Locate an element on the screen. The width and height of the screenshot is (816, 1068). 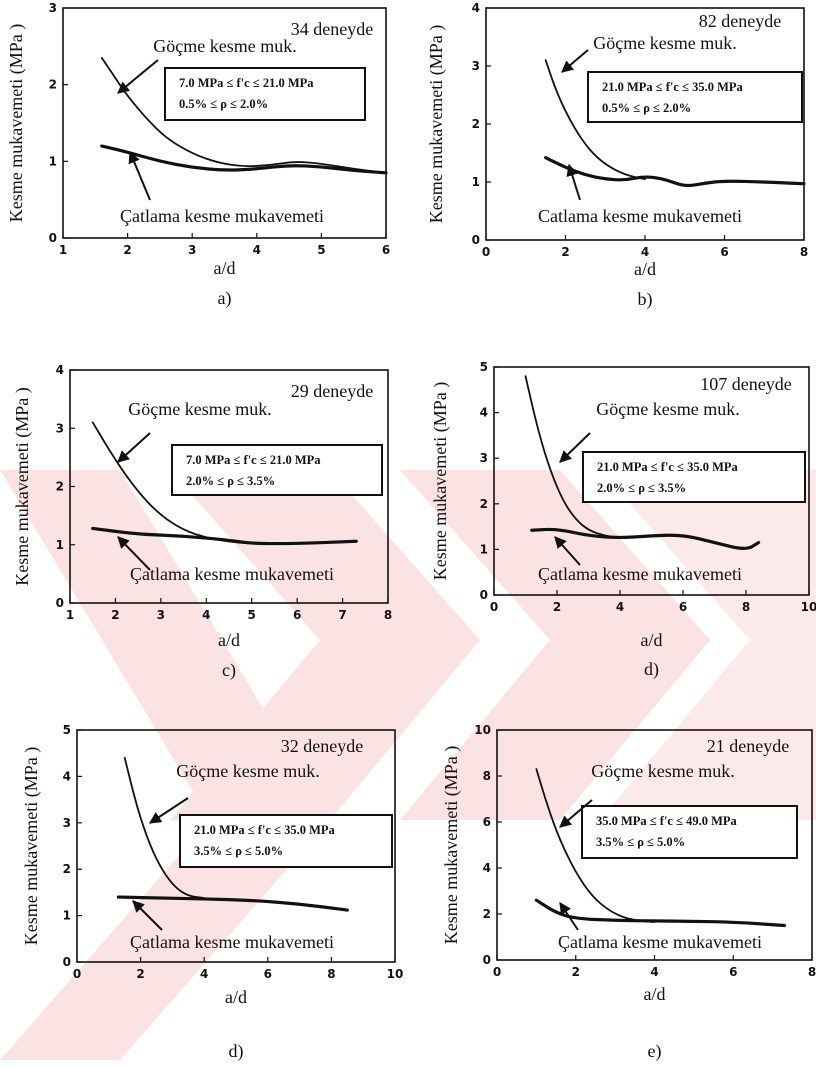
panel-label: a) is located at coordinates (225, 298).